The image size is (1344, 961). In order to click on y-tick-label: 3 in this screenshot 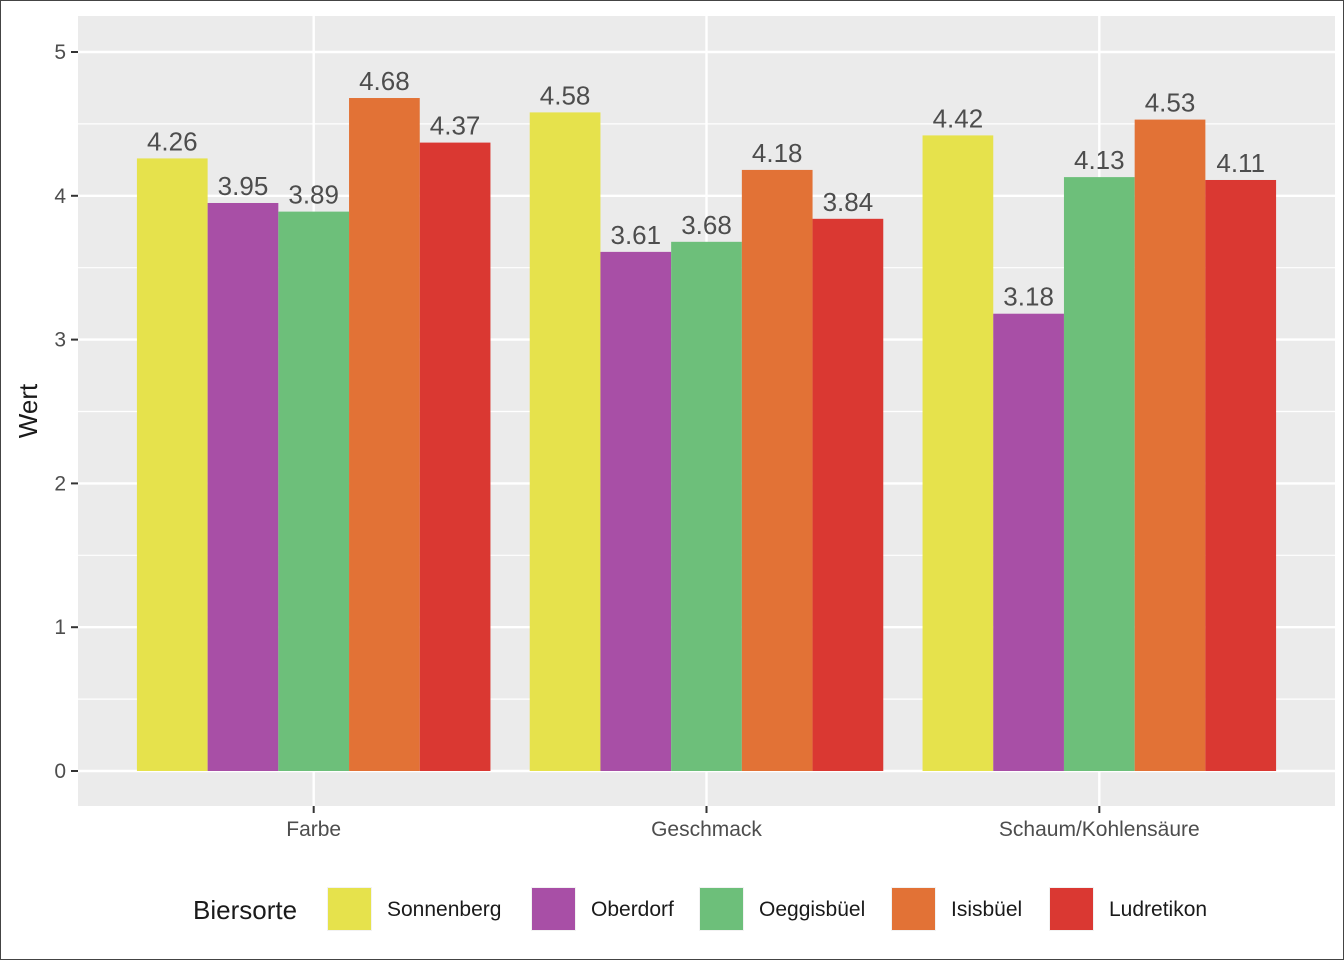, I will do `click(60, 340)`.